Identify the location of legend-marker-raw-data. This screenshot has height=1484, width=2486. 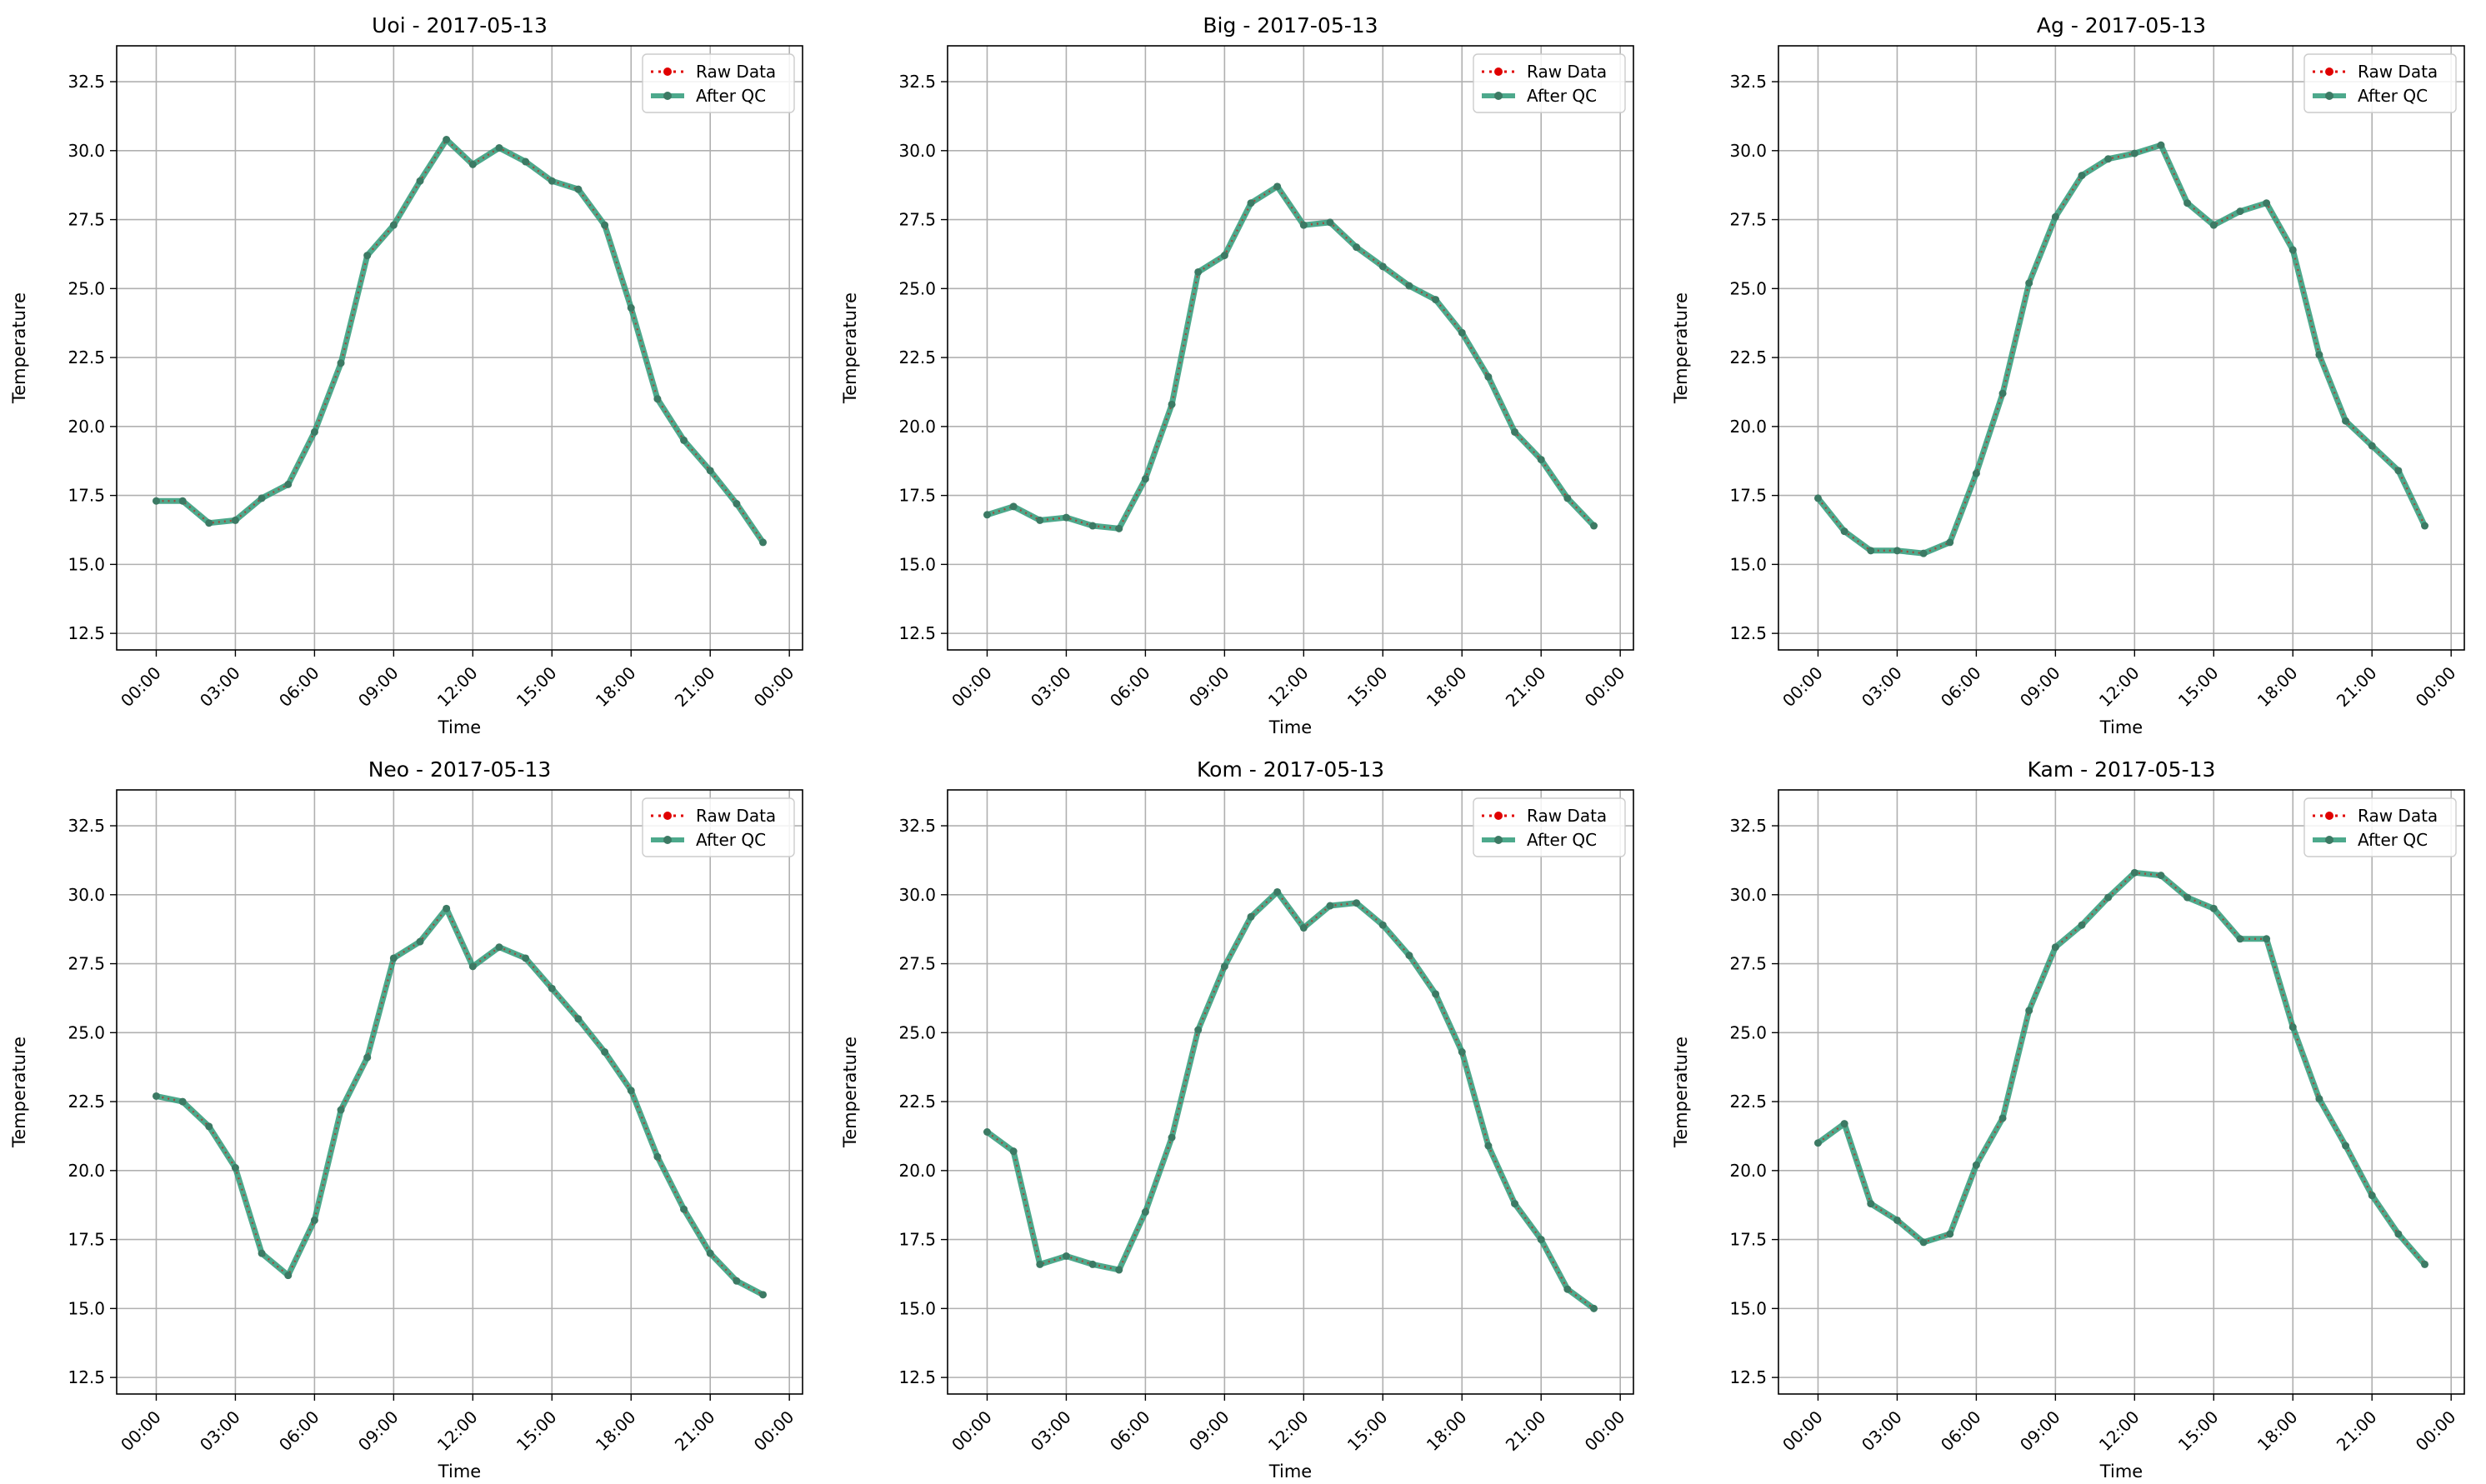
(1499, 71).